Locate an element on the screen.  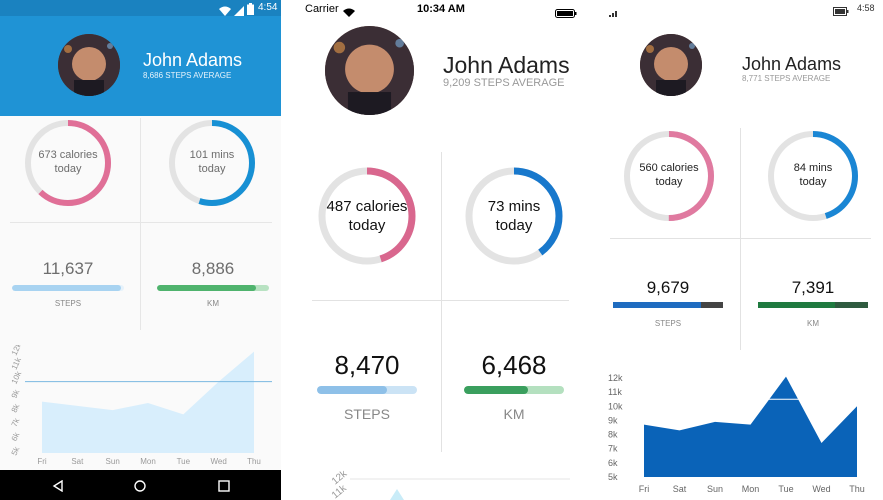
android-calories-label: 673 calories today is located at coordinates (68, 163).